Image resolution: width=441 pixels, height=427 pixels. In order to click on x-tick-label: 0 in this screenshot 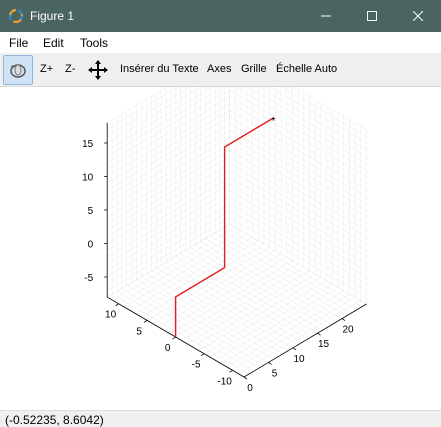, I will do `click(250, 388)`.